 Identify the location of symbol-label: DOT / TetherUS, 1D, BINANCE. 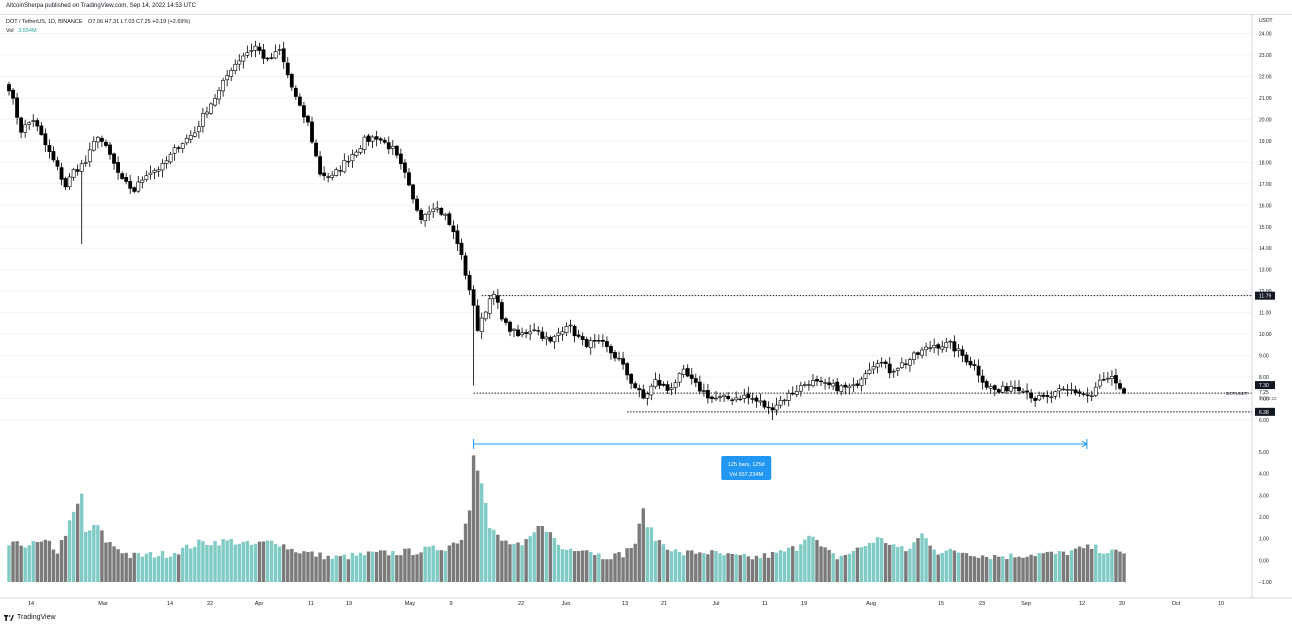
(44, 22).